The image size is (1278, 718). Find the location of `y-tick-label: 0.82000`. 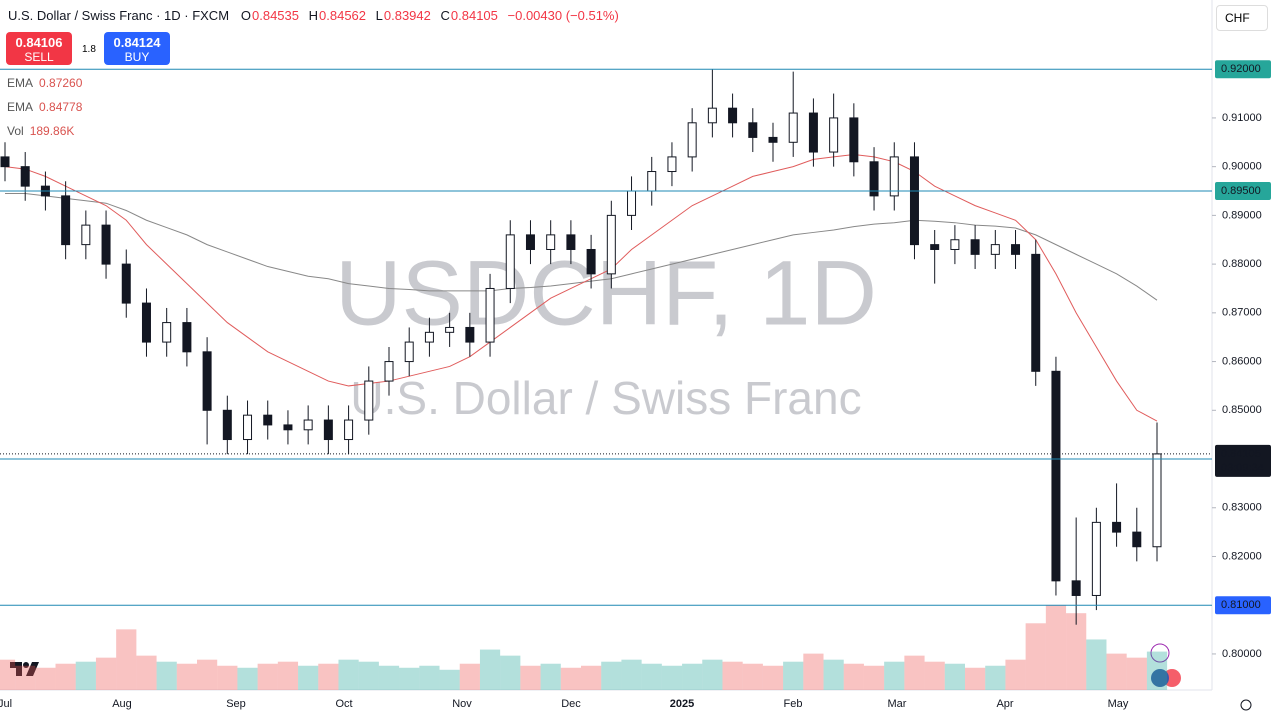

y-tick-label: 0.82000 is located at coordinates (1242, 556).